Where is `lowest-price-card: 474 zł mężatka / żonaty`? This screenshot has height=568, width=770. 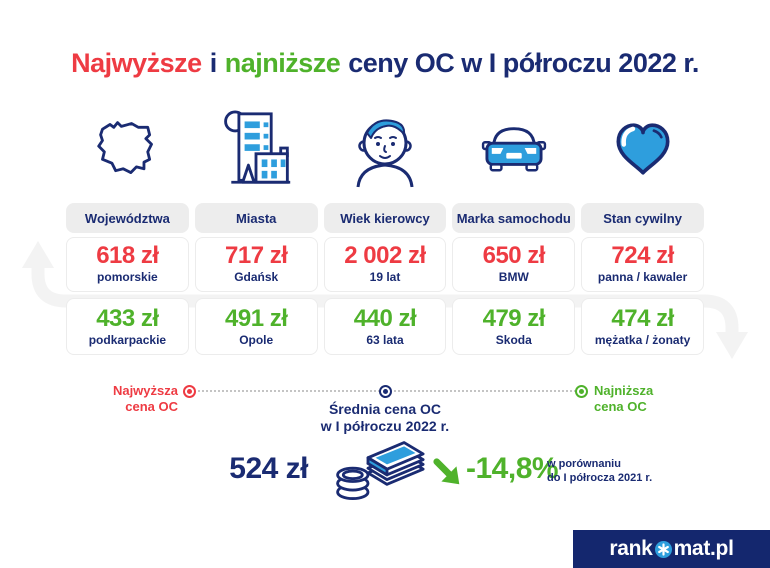 lowest-price-card: 474 zł mężatka / żonaty is located at coordinates (642, 326).